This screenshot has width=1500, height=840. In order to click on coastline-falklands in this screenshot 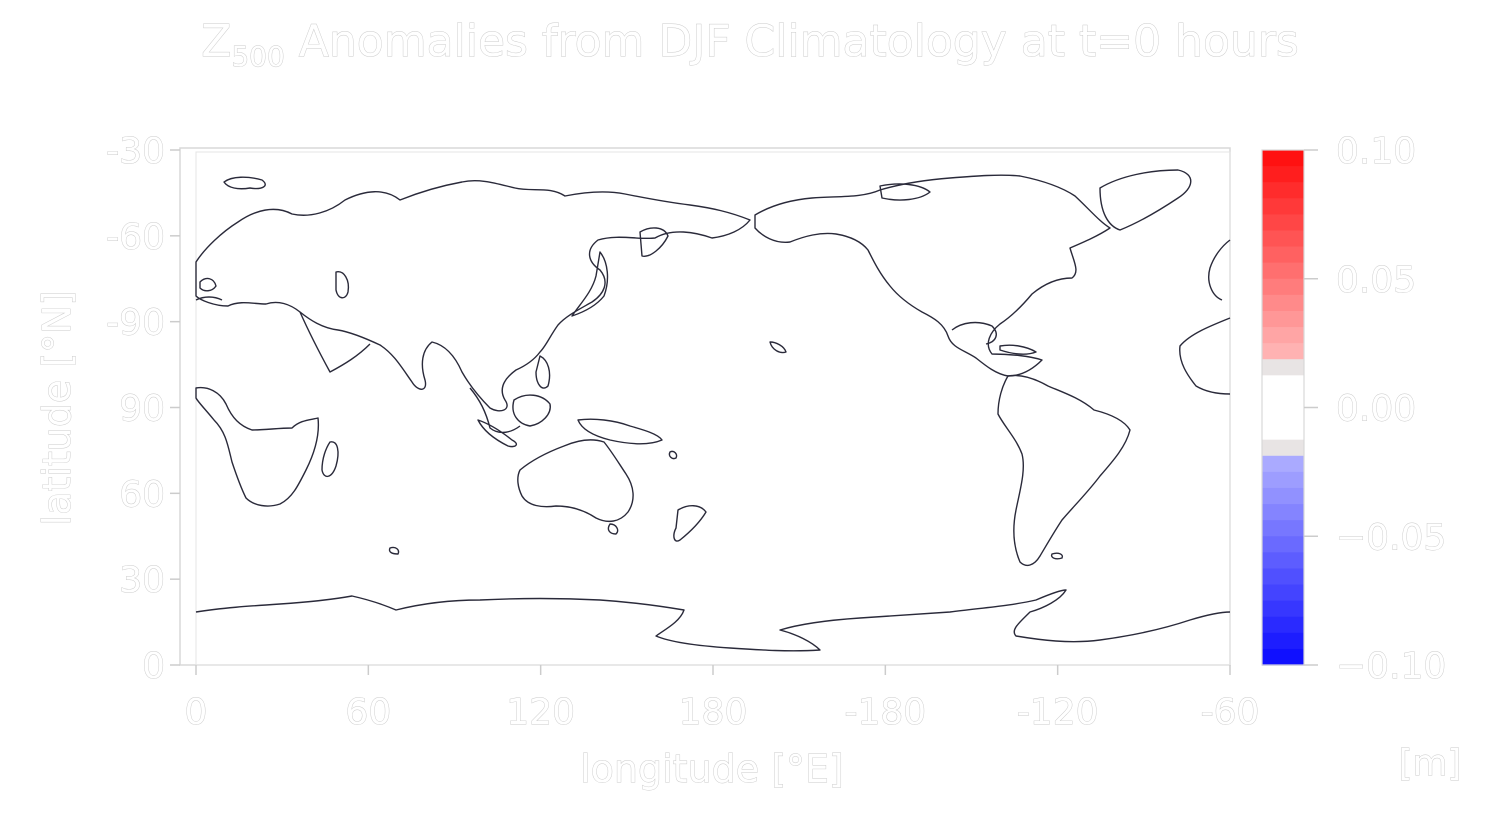, I will do `click(1057, 556)`.